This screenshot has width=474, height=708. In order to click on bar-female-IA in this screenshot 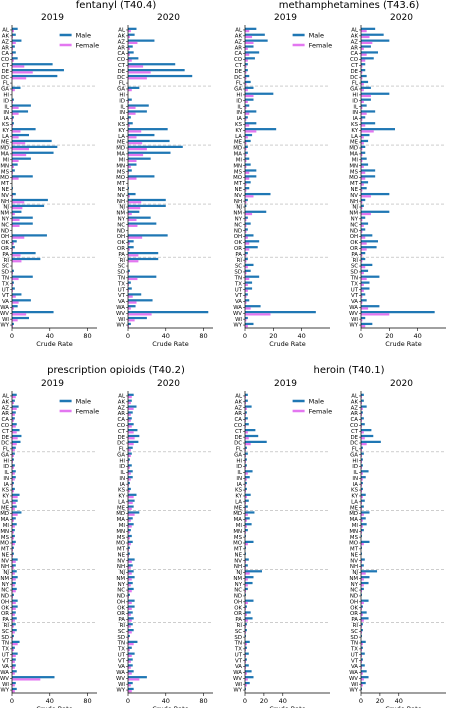, I will do `click(362, 119)`.